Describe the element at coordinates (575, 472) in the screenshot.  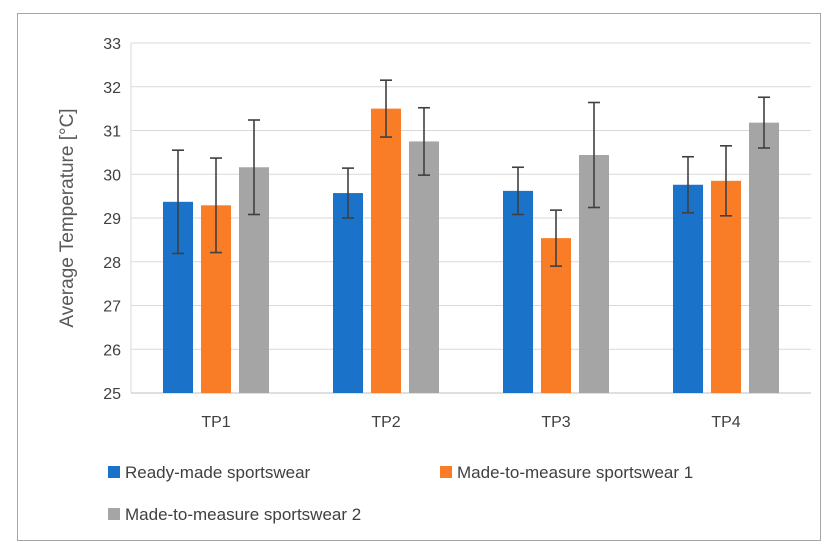
I see `legend-label: Made-to-measure sportswear 1` at that location.